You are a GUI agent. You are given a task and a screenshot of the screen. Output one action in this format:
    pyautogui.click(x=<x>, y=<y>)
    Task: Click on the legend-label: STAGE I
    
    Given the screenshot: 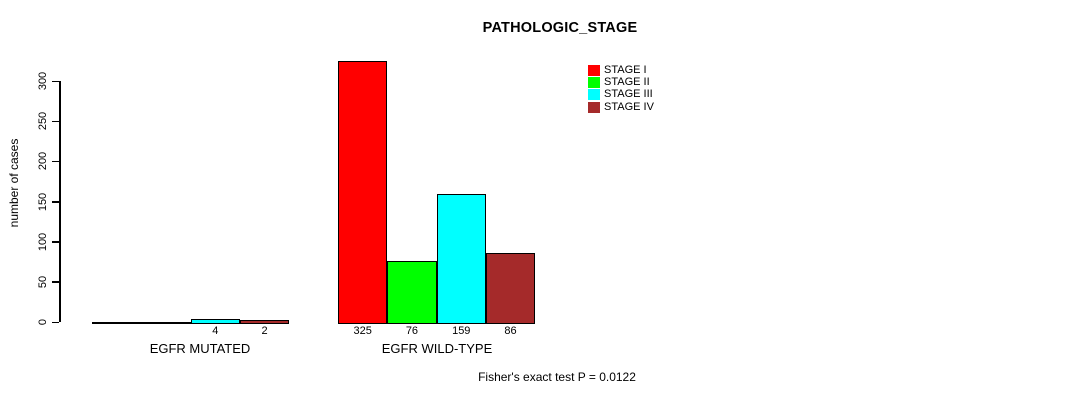 What is the action you would take?
    pyautogui.click(x=625, y=69)
    